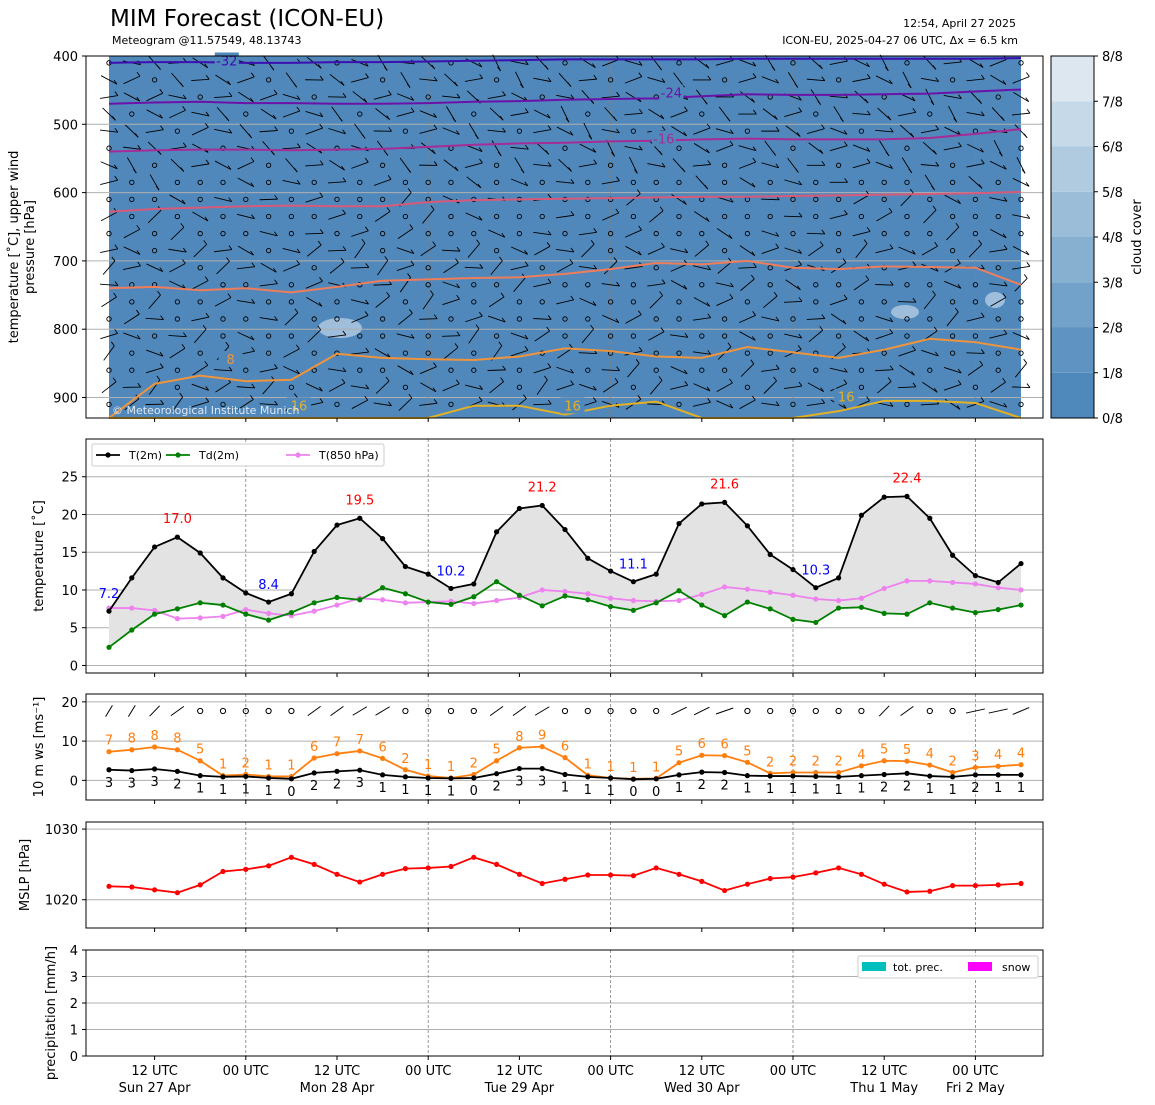  I want to click on legend-box, so click(238, 455).